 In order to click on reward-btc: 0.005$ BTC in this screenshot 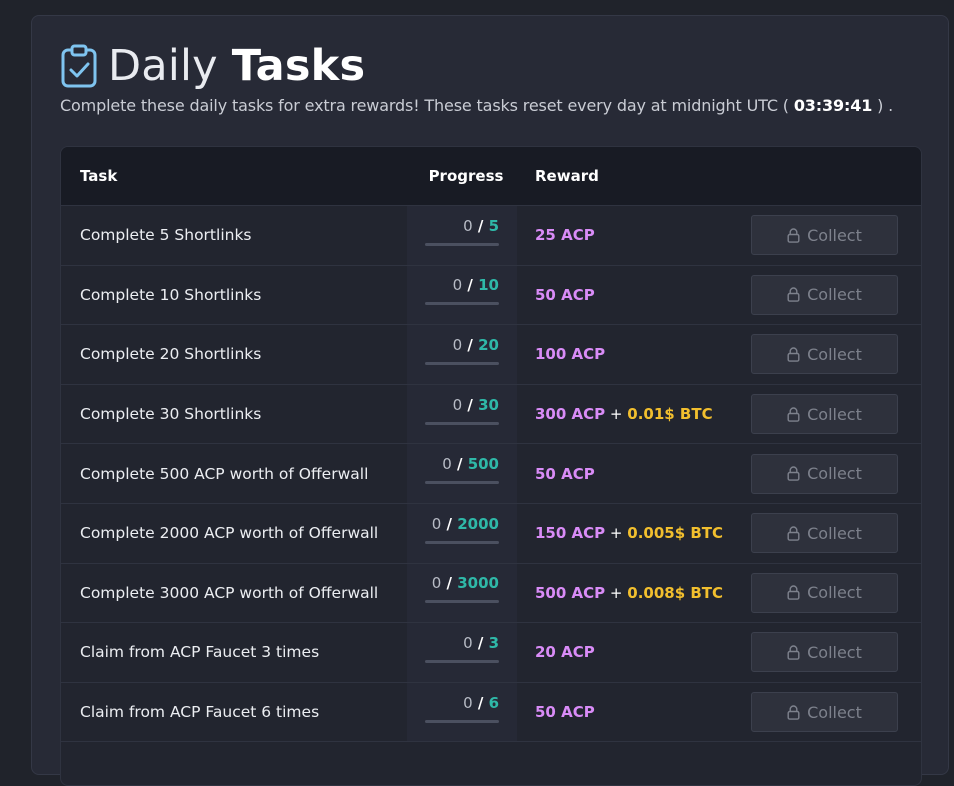, I will do `click(675, 533)`.